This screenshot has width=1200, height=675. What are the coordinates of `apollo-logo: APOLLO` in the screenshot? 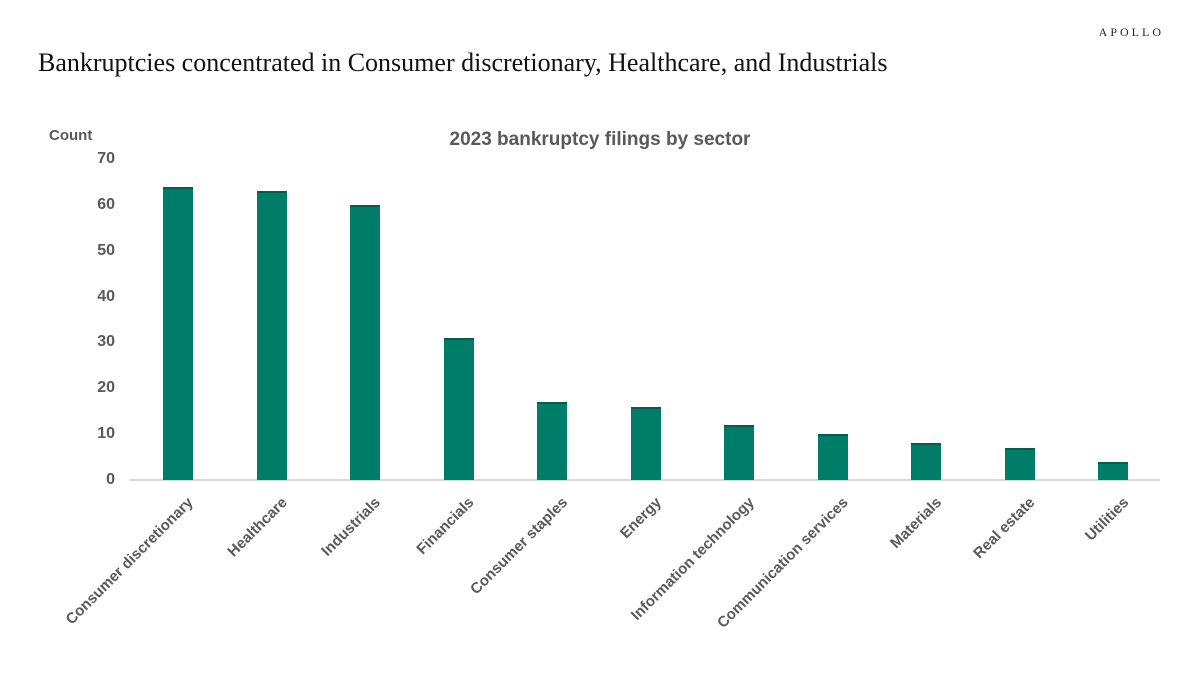 It's located at (1131, 32).